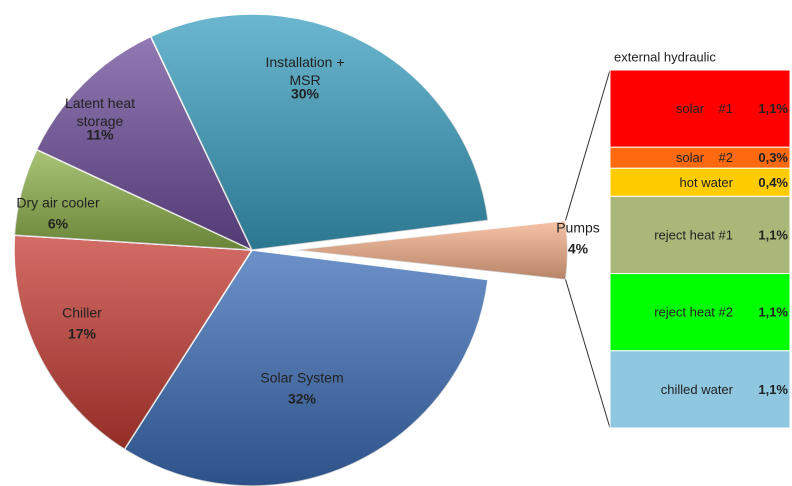 The image size is (792, 486). I want to click on slice-label: Pumps, so click(578, 228).